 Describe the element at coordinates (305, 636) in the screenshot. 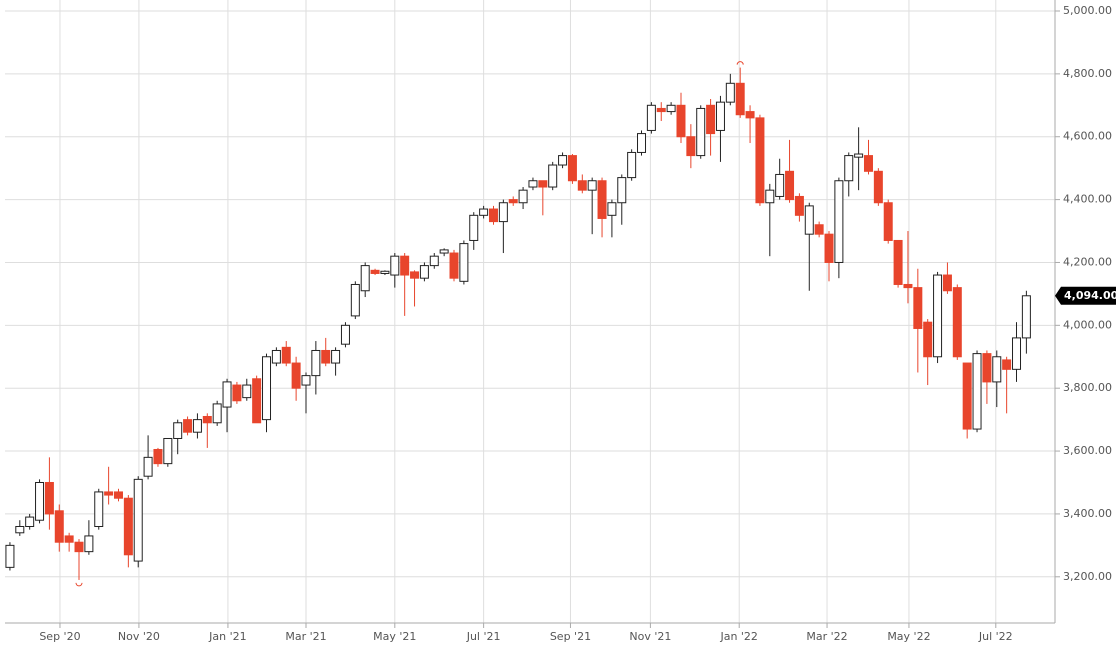

I see `x-tick-label: Mar '21` at that location.